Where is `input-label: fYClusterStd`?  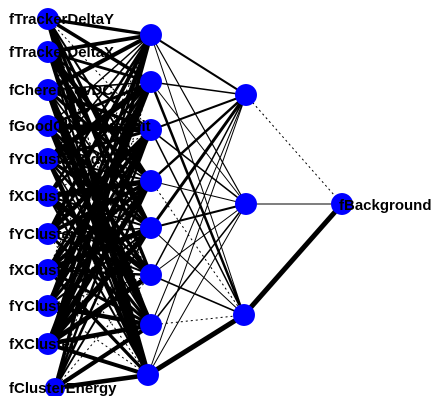
input-label: fYClusterStd is located at coordinates (54, 159).